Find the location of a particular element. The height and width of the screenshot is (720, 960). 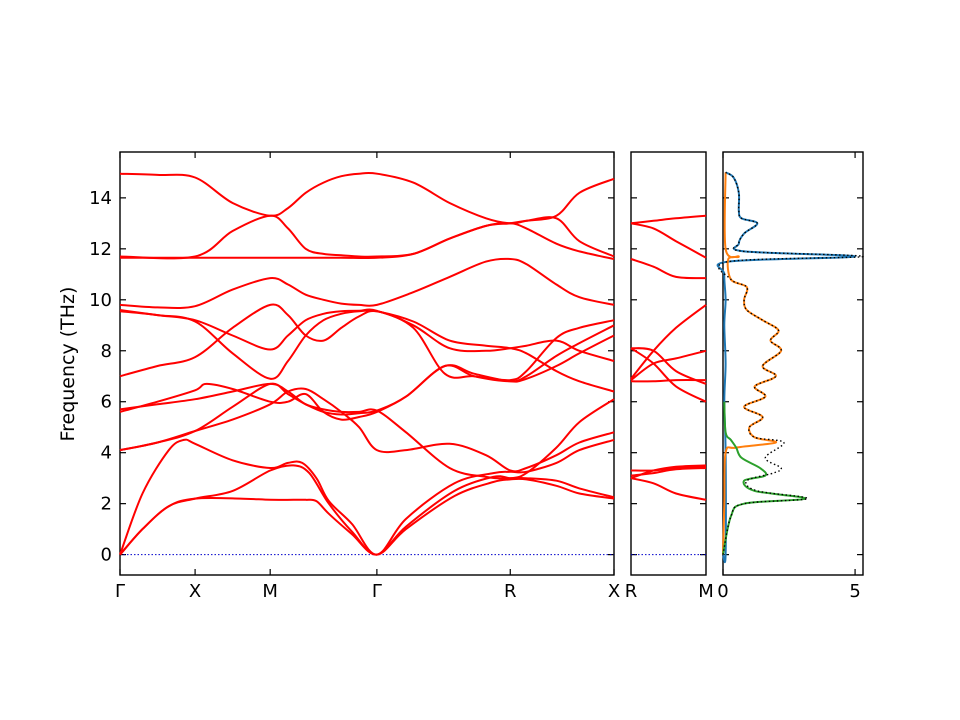

band-structure-rm-frame is located at coordinates (668, 363).